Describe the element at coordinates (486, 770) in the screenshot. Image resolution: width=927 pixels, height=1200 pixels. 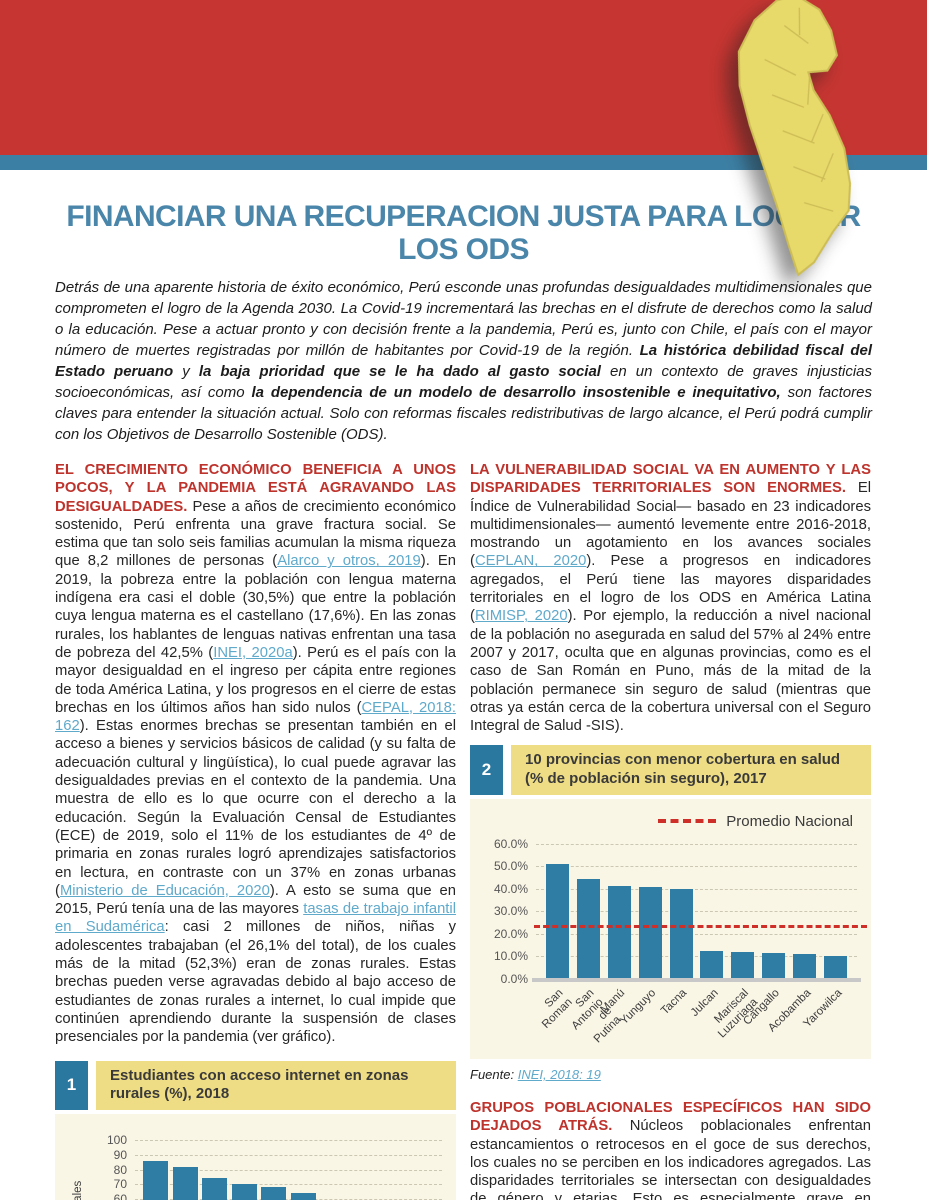
I see `chart-2-number-badge: 2` at that location.